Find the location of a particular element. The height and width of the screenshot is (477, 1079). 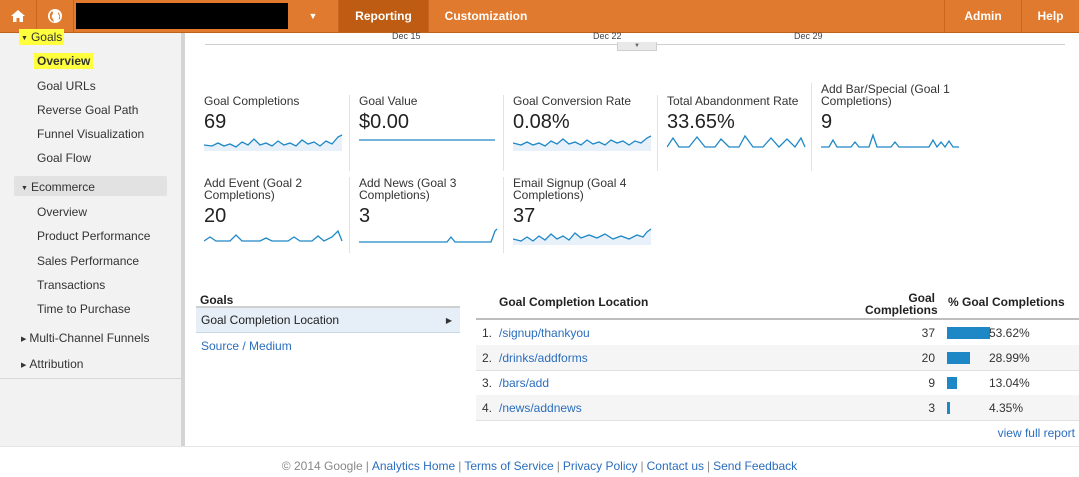

row-number: 1. is located at coordinates (487, 333).